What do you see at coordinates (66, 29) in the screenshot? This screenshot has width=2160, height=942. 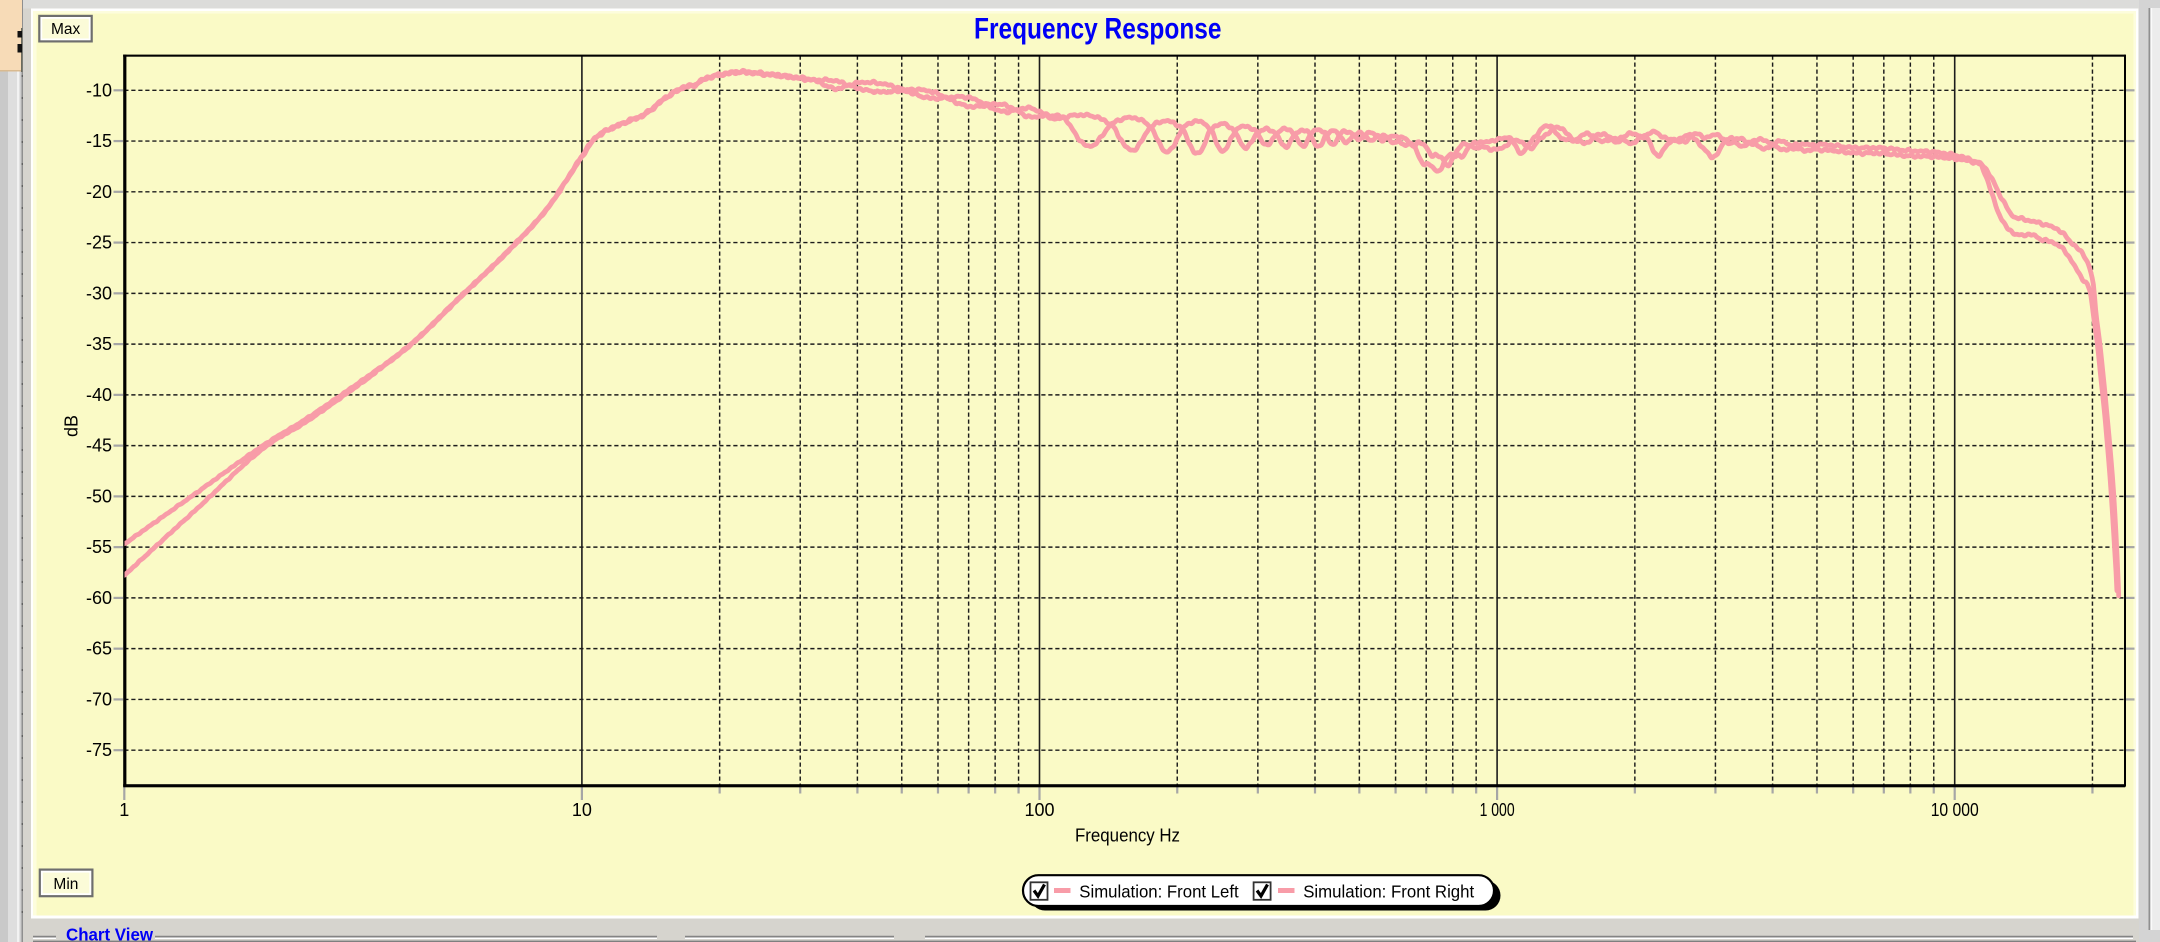 I see `svg-text: Max` at bounding box center [66, 29].